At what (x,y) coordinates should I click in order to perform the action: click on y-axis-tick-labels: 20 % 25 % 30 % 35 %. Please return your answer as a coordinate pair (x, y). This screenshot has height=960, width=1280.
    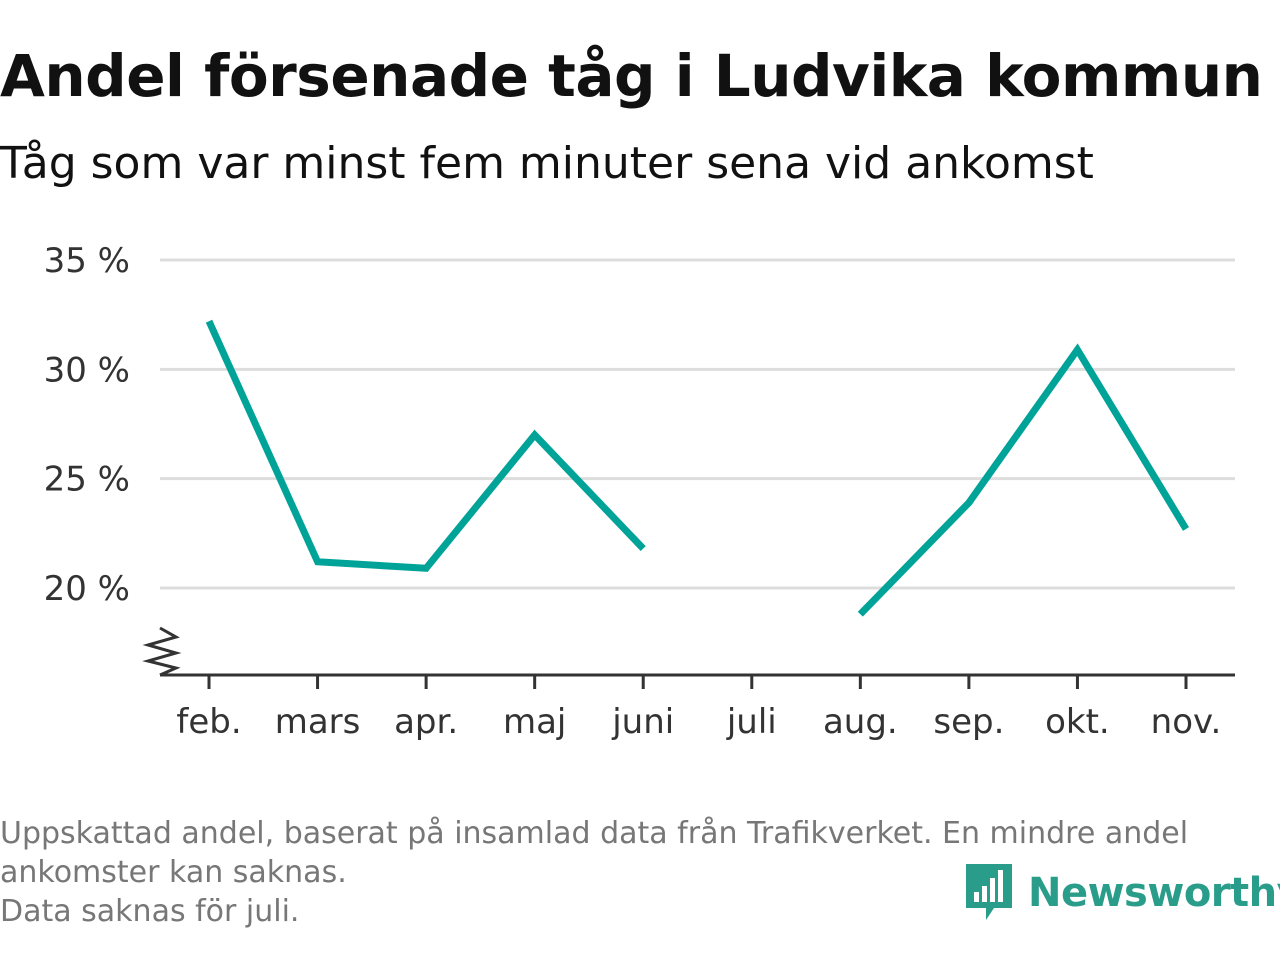
    Looking at the image, I should click on (87, 425).